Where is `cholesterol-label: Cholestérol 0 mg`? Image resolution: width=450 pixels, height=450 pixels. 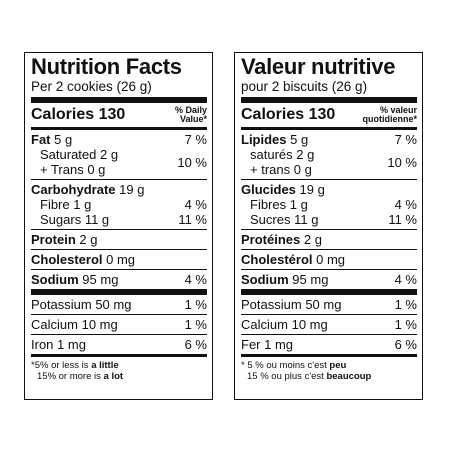 cholesterol-label: Cholestérol 0 mg is located at coordinates (293, 259).